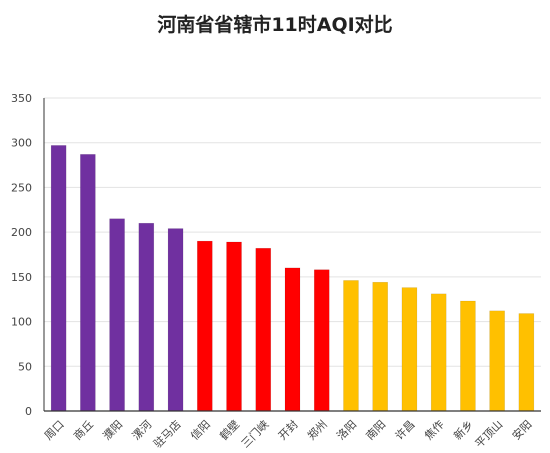  Describe the element at coordinates (229, 429) in the screenshot. I see `x-tick-label: 鹤壁` at that location.